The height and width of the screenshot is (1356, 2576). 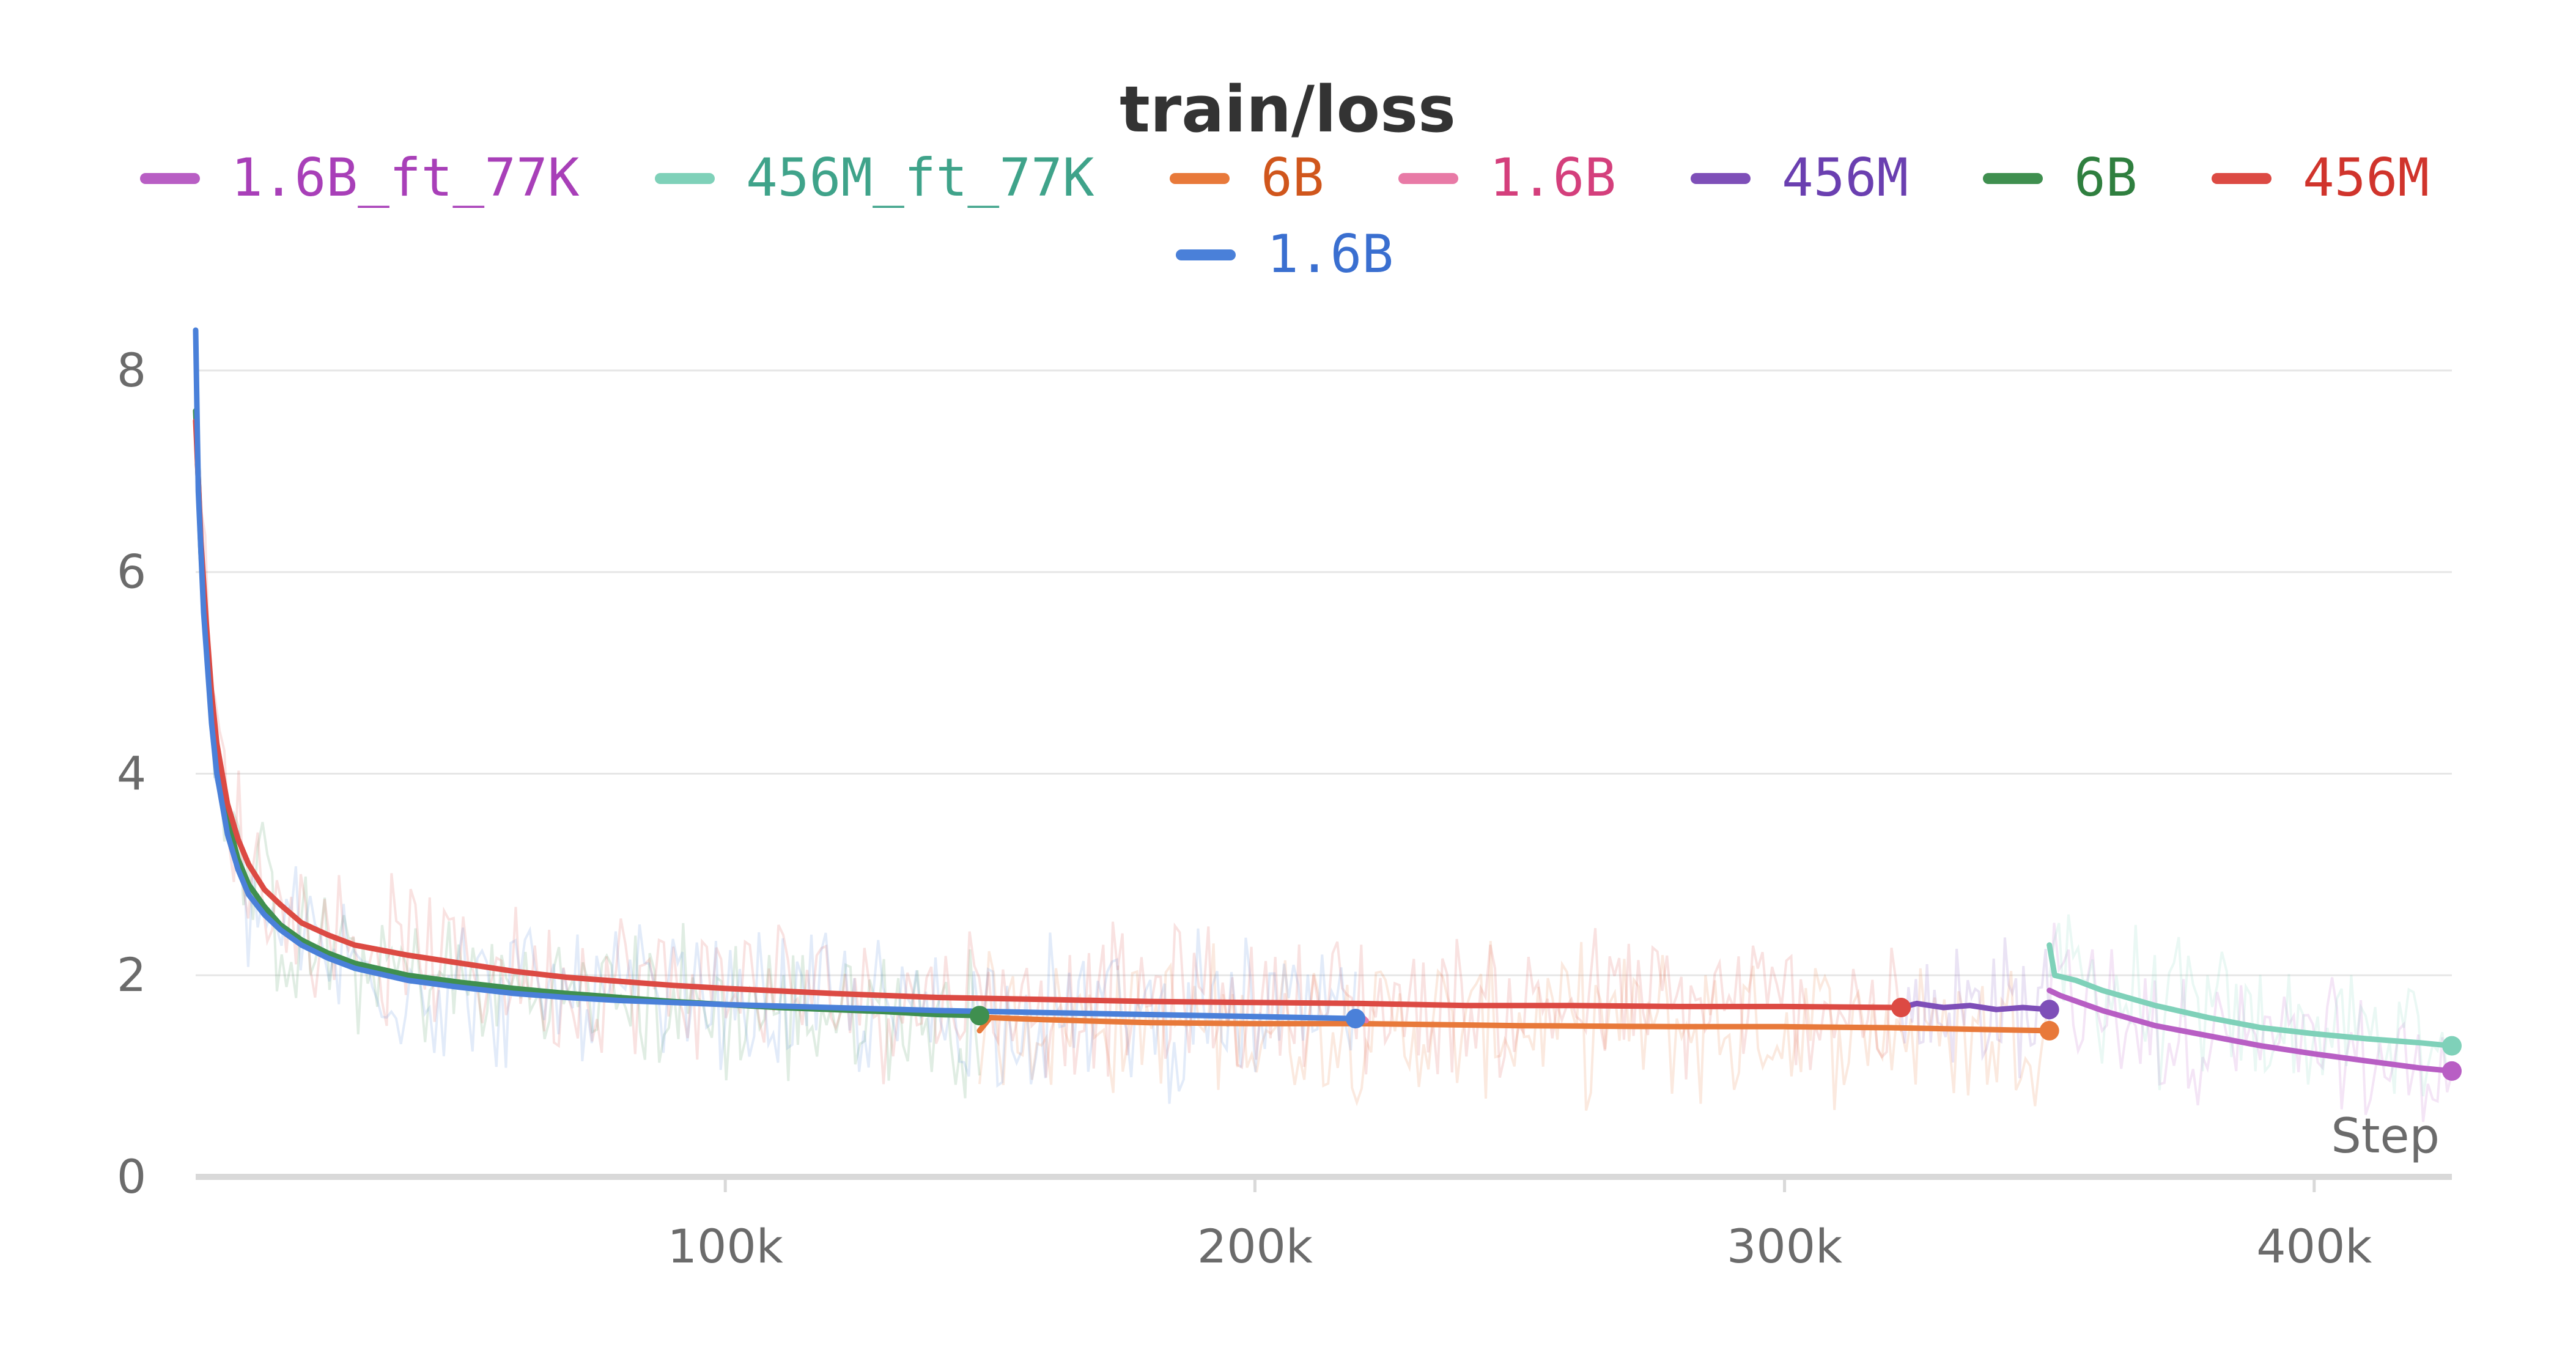 I want to click on y-tick-label: 8, so click(x=131, y=370).